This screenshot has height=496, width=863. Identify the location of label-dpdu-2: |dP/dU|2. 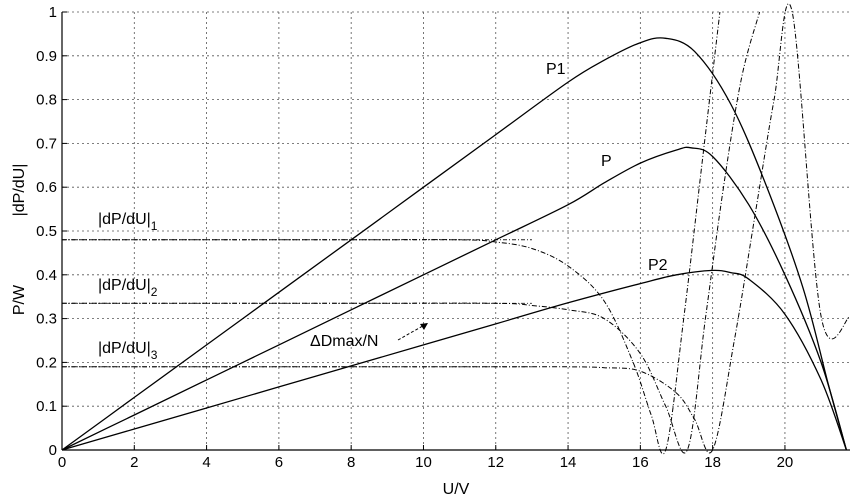
(128, 288).